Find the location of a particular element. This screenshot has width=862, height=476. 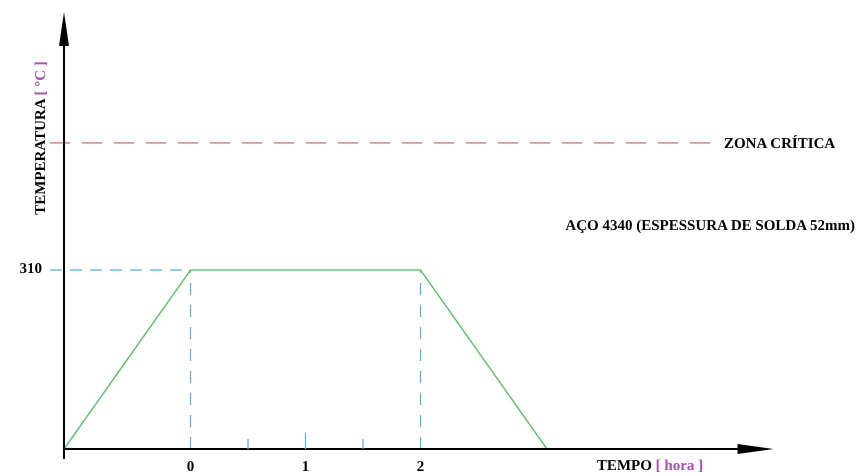

y-axis-title: TEMPERATURA [ °C ] is located at coordinates (41, 138).